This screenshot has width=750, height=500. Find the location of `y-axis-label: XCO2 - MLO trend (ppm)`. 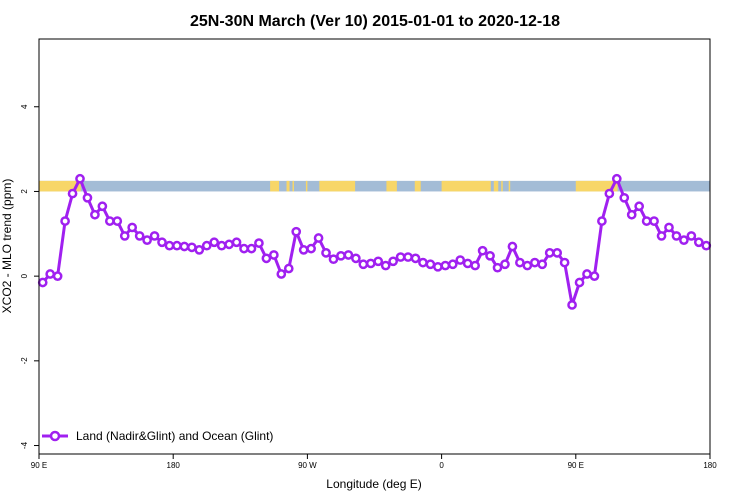

y-axis-label: XCO2 - MLO trend (ppm) is located at coordinates (7, 246).